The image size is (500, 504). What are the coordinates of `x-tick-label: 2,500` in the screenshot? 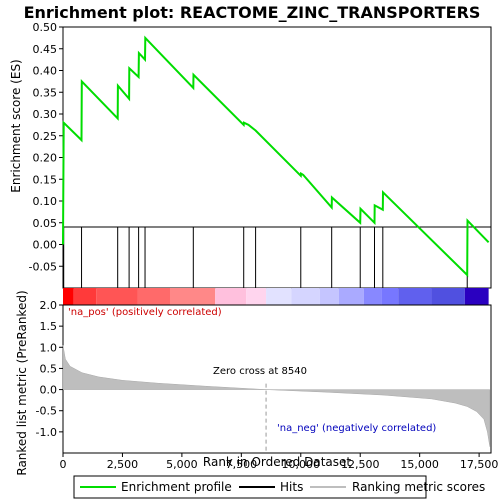 It's located at (123, 464).